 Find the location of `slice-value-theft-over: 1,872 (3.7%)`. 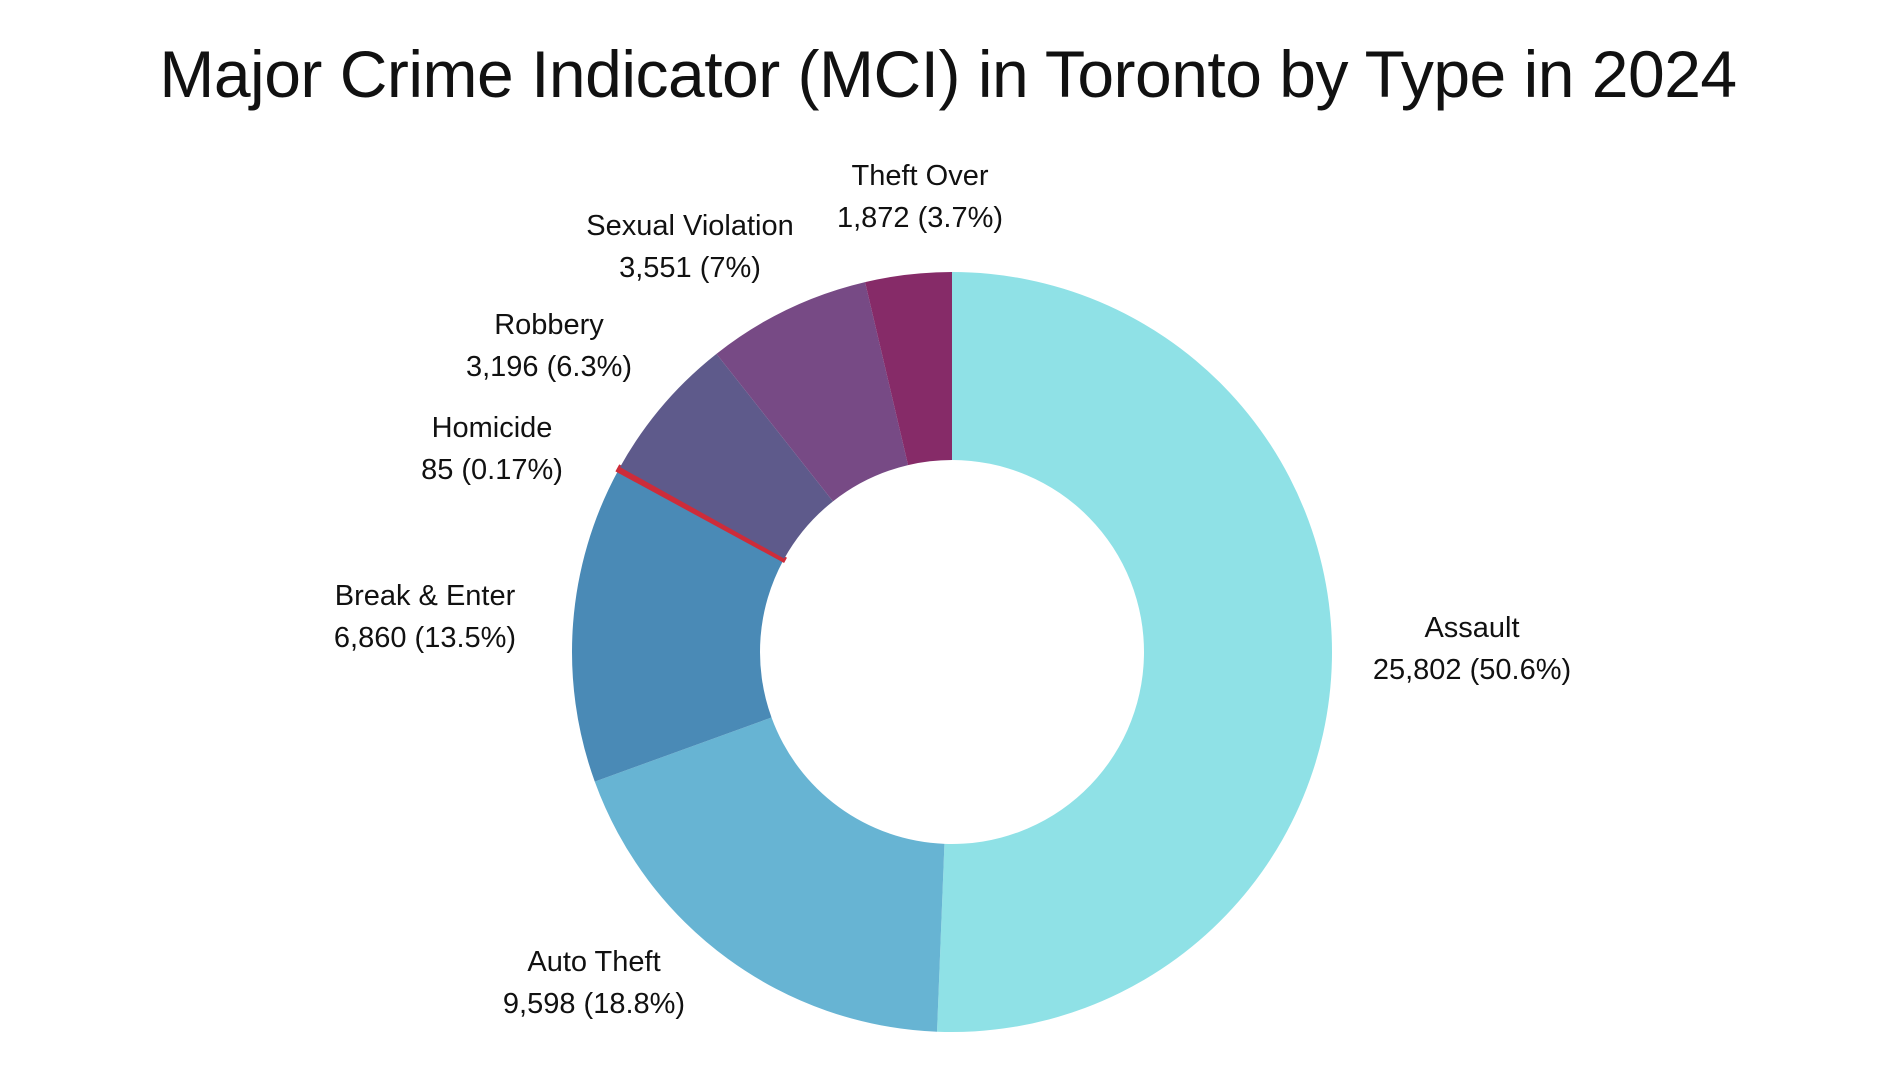

slice-value-theft-over: 1,872 (3.7%) is located at coordinates (920, 218).